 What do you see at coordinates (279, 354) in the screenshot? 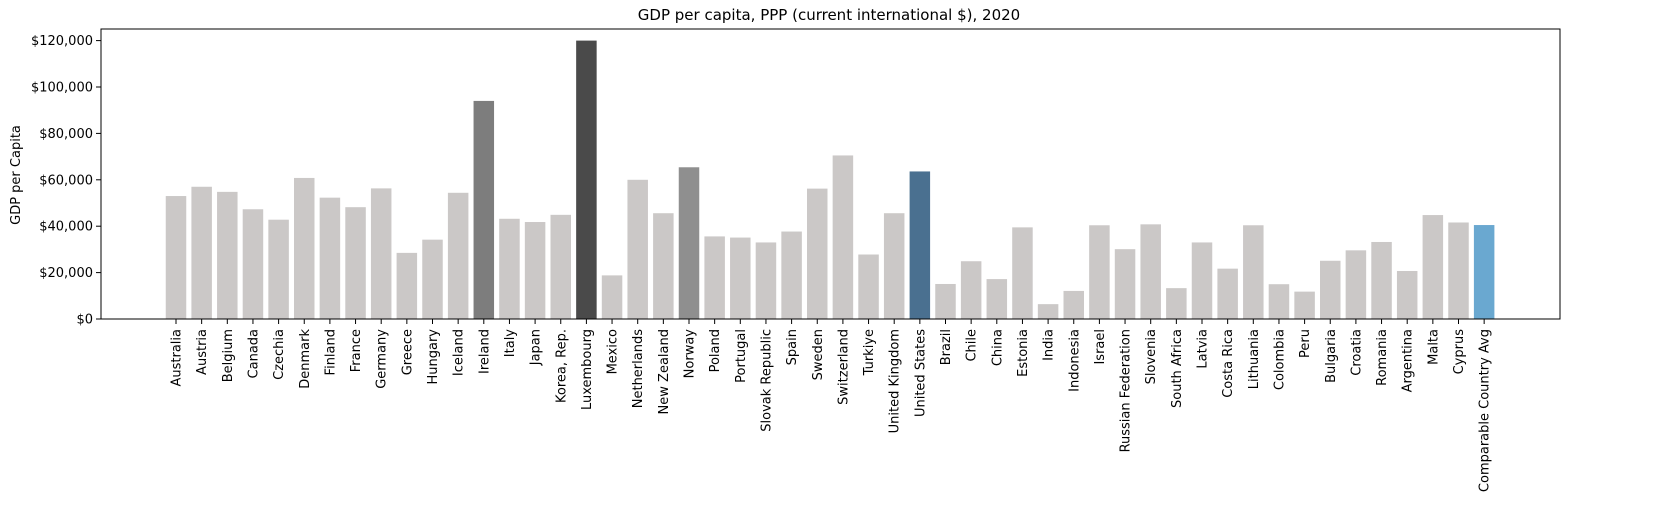
I see `x-tick-label: Czechia` at bounding box center [279, 354].